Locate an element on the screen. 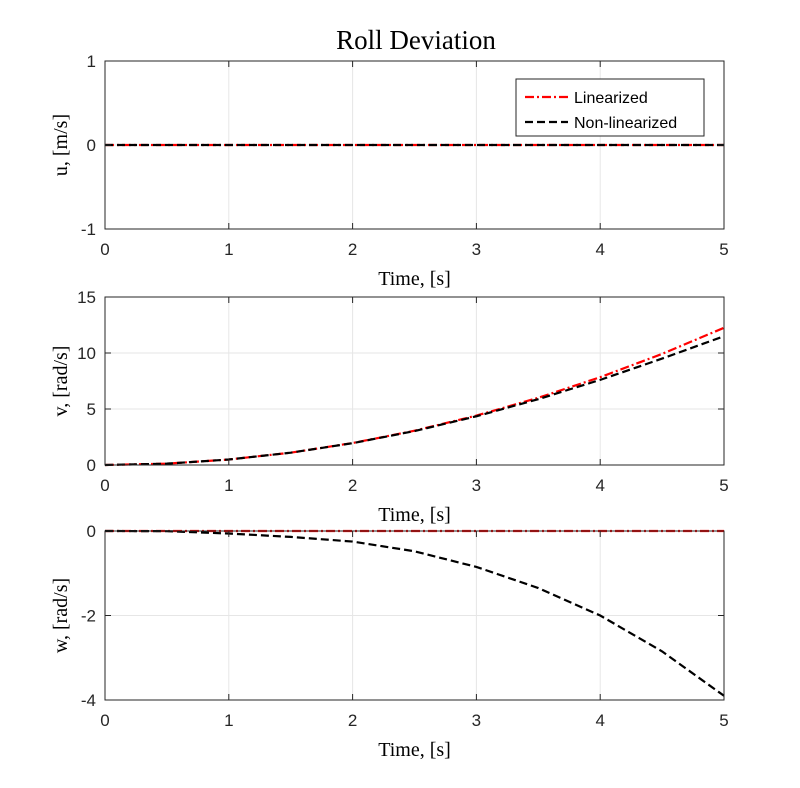 Image resolution: width=800 pixels, height=788 pixels. chart-title: Roll Deviation is located at coordinates (416, 40).